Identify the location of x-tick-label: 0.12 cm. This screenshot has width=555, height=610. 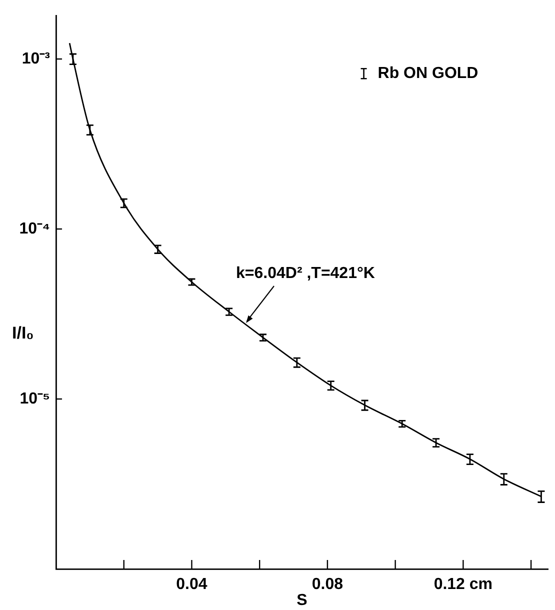
(463, 585).